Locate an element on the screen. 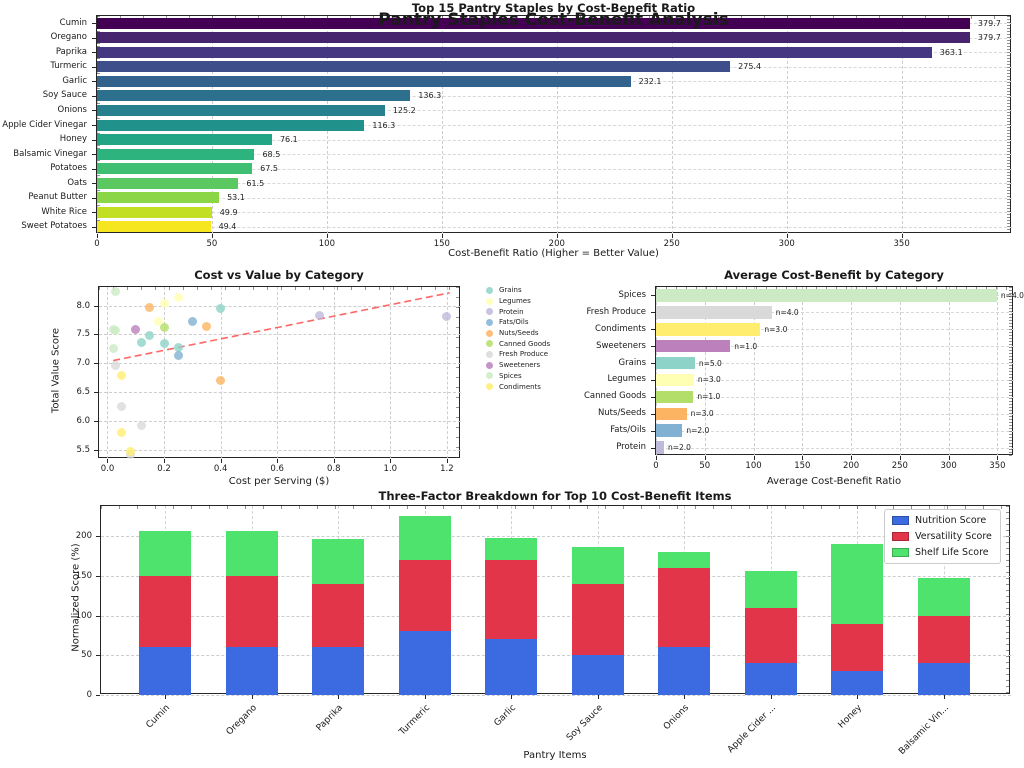 Image resolution: width=1024 pixels, height=768 pixels. legend-label: Canned Goods is located at coordinates (525, 343).